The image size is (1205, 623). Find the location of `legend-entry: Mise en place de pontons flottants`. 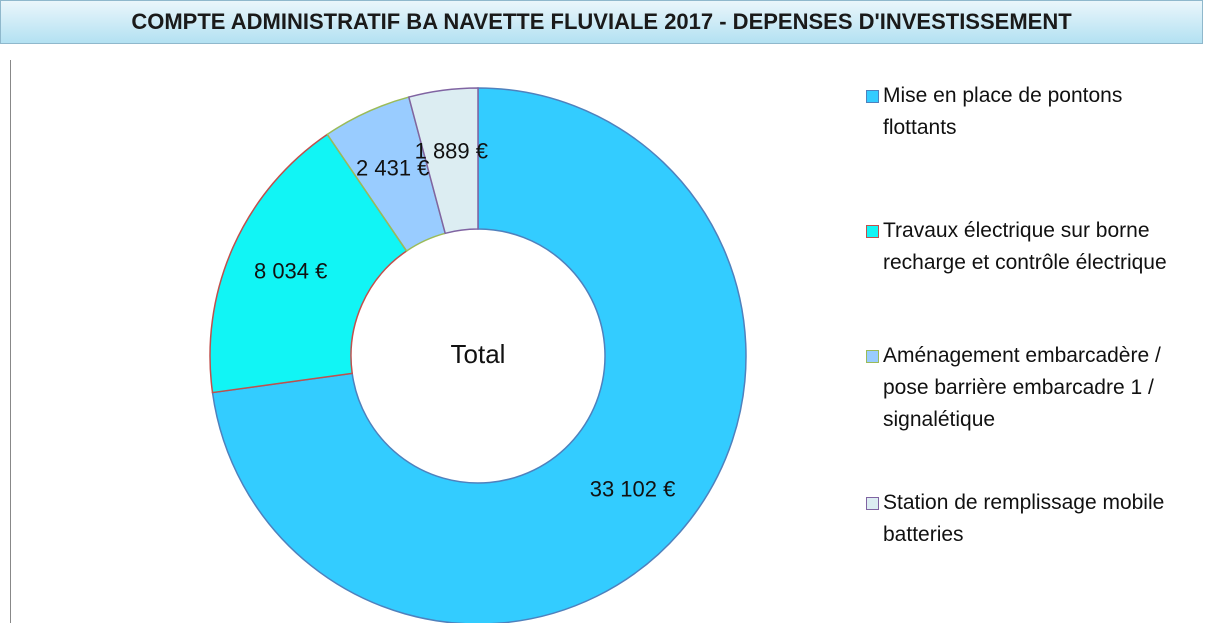

legend-entry: Mise en place de pontons flottants is located at coordinates (1024, 112).